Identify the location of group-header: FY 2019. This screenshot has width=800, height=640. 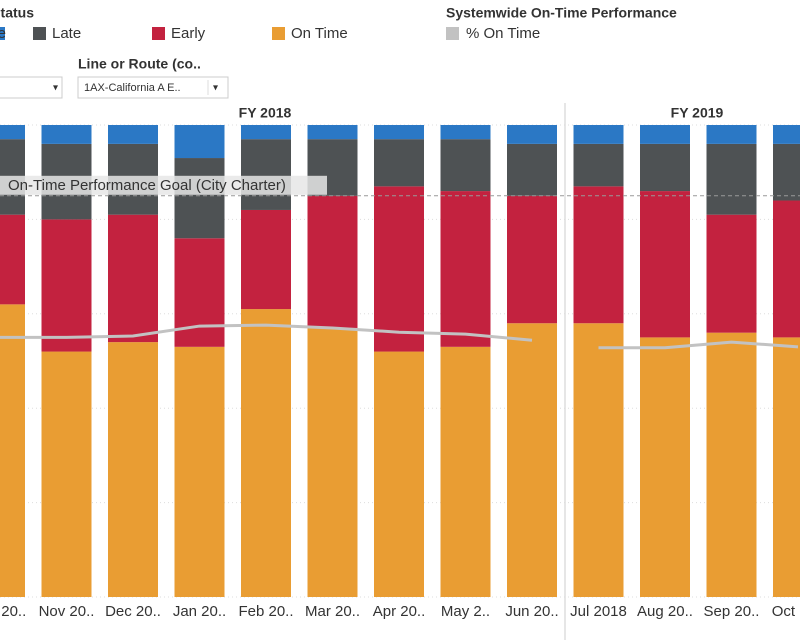
(697, 113).